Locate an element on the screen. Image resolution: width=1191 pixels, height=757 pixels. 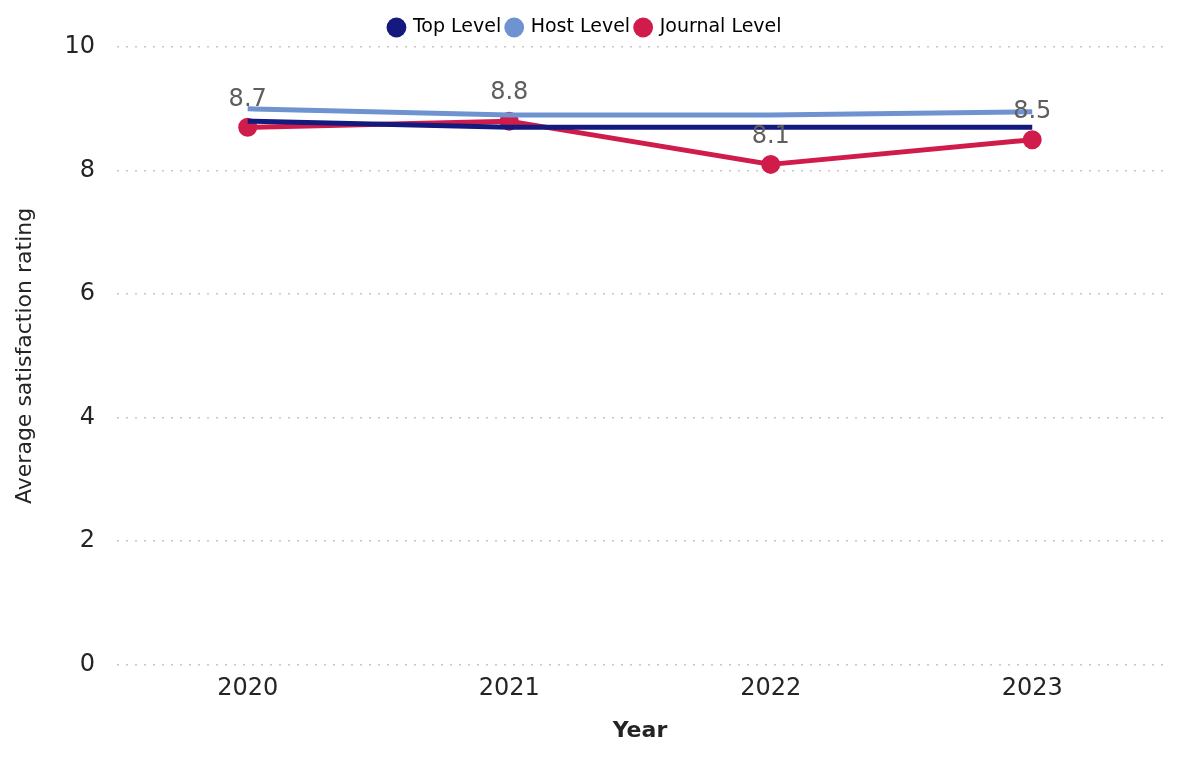
x-tick-label: 2022 is located at coordinates (771, 687).